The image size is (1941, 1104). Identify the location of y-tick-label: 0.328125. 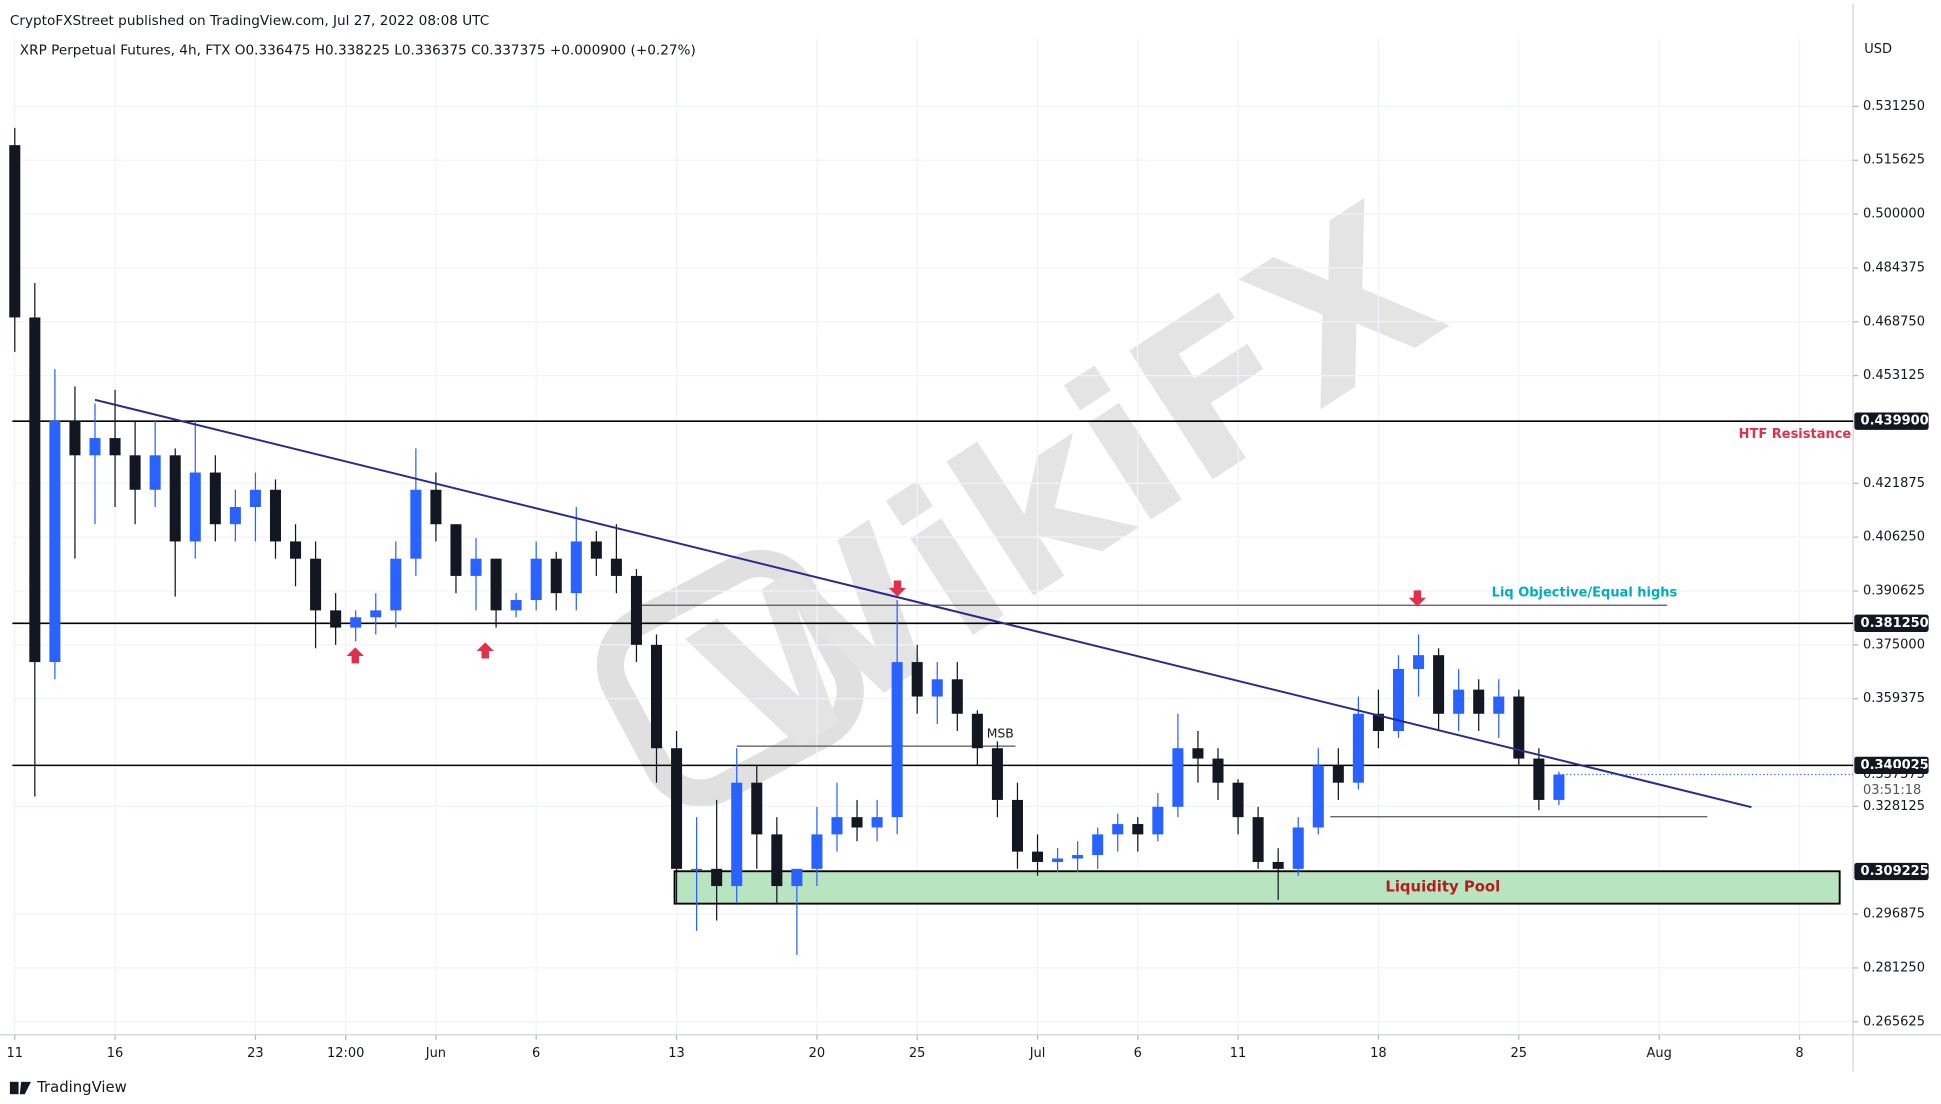
(1894, 806).